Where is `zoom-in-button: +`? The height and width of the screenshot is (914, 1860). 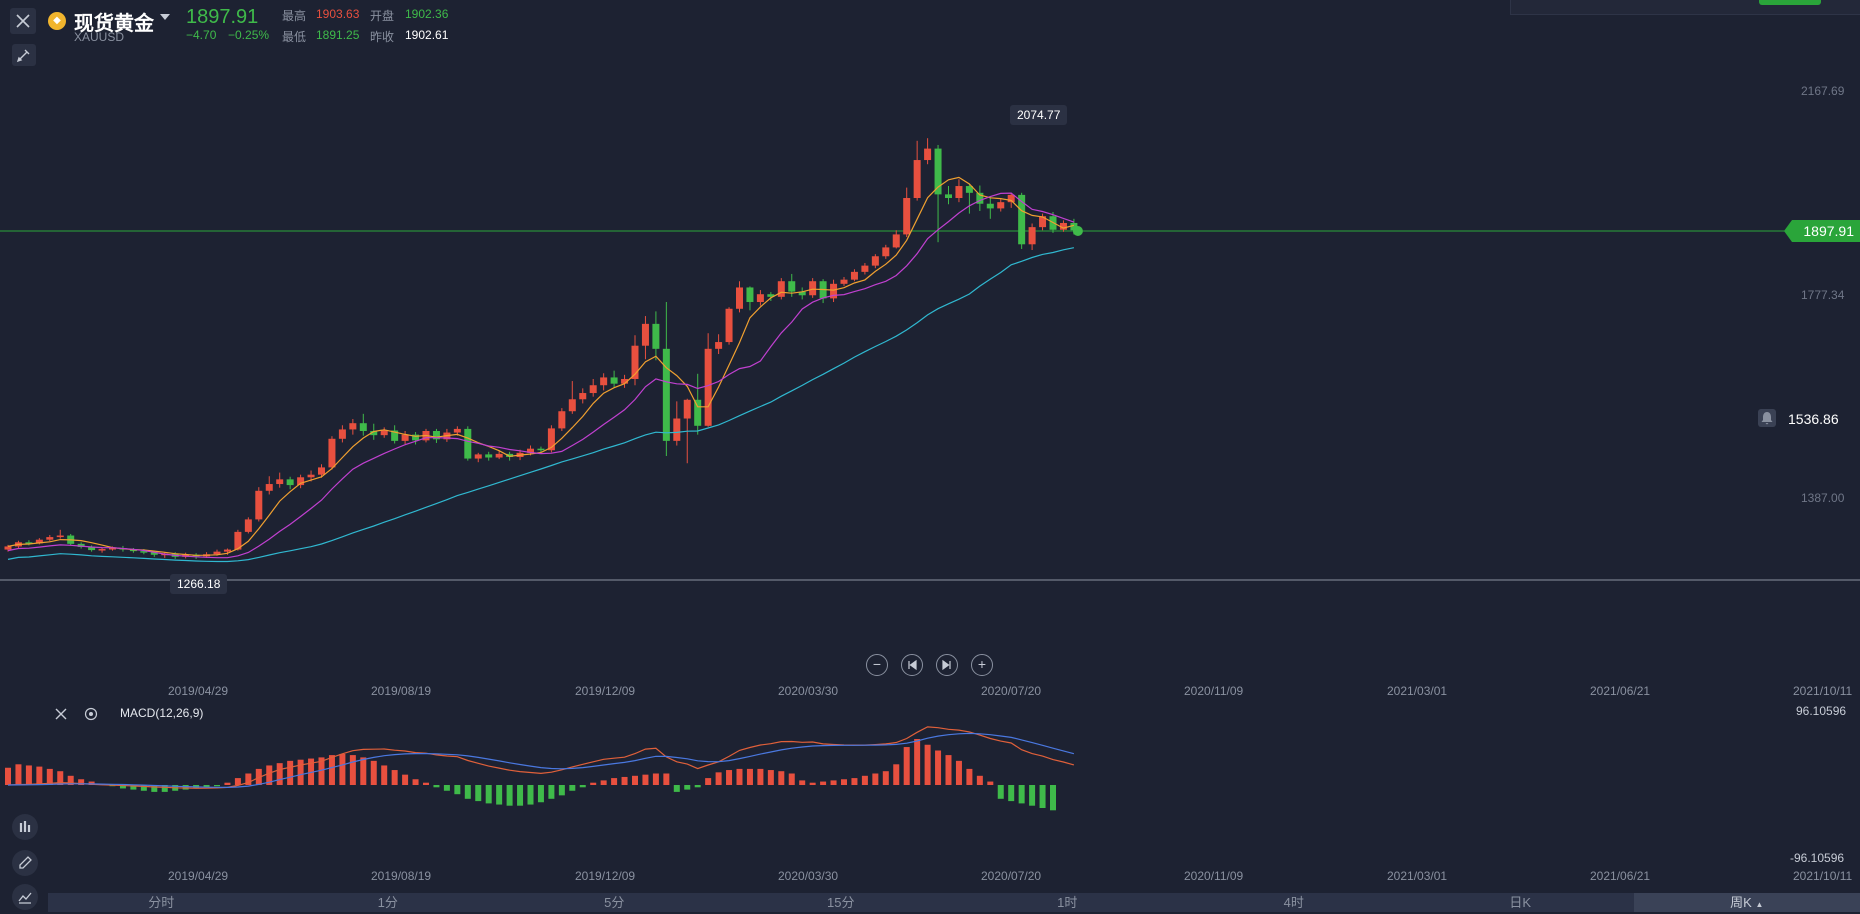
zoom-in-button: + is located at coordinates (982, 665).